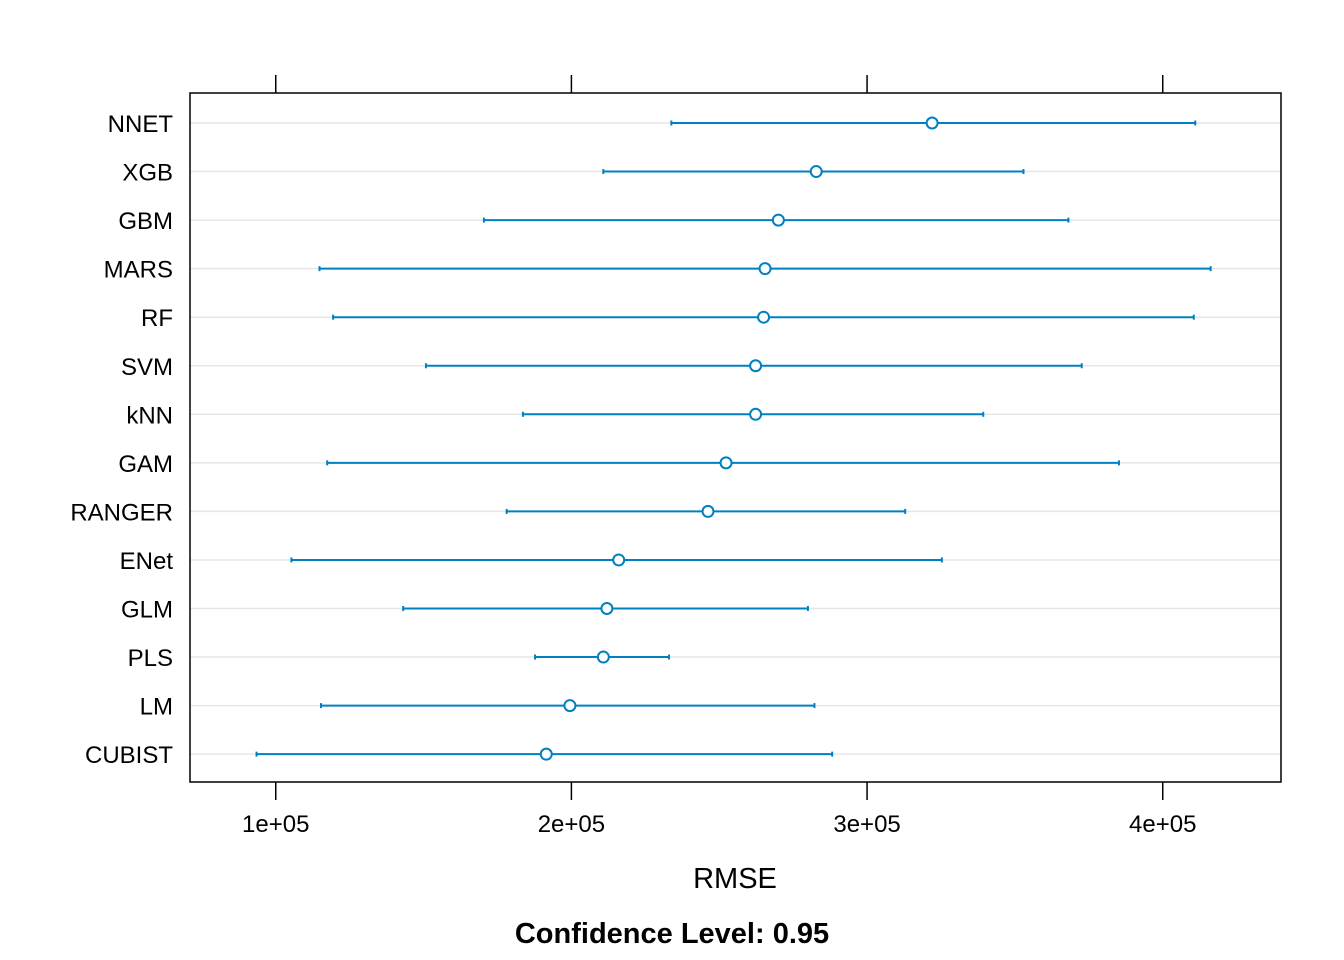 The height and width of the screenshot is (960, 1344). What do you see at coordinates (150, 658) in the screenshot?
I see `category-label-pls: PLS` at bounding box center [150, 658].